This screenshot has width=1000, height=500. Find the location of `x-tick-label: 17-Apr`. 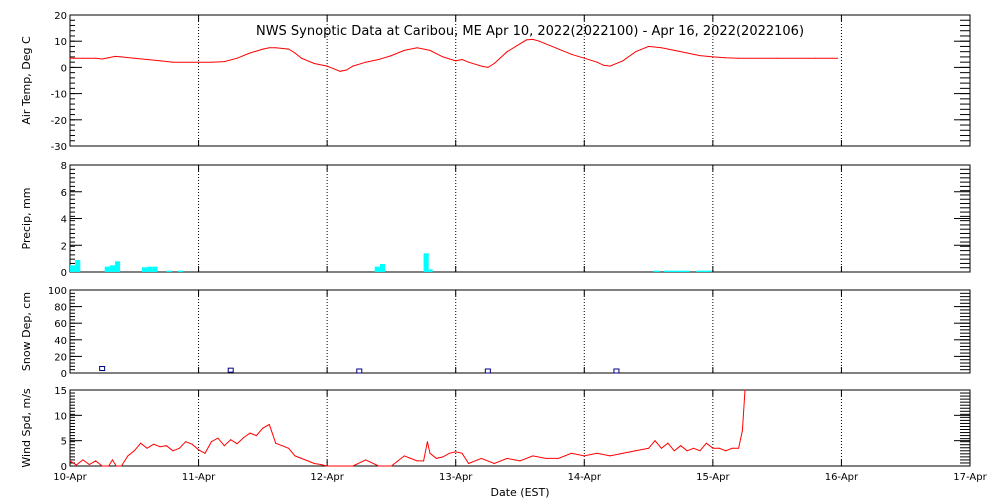

x-tick-label: 17-Apr is located at coordinates (970, 477).